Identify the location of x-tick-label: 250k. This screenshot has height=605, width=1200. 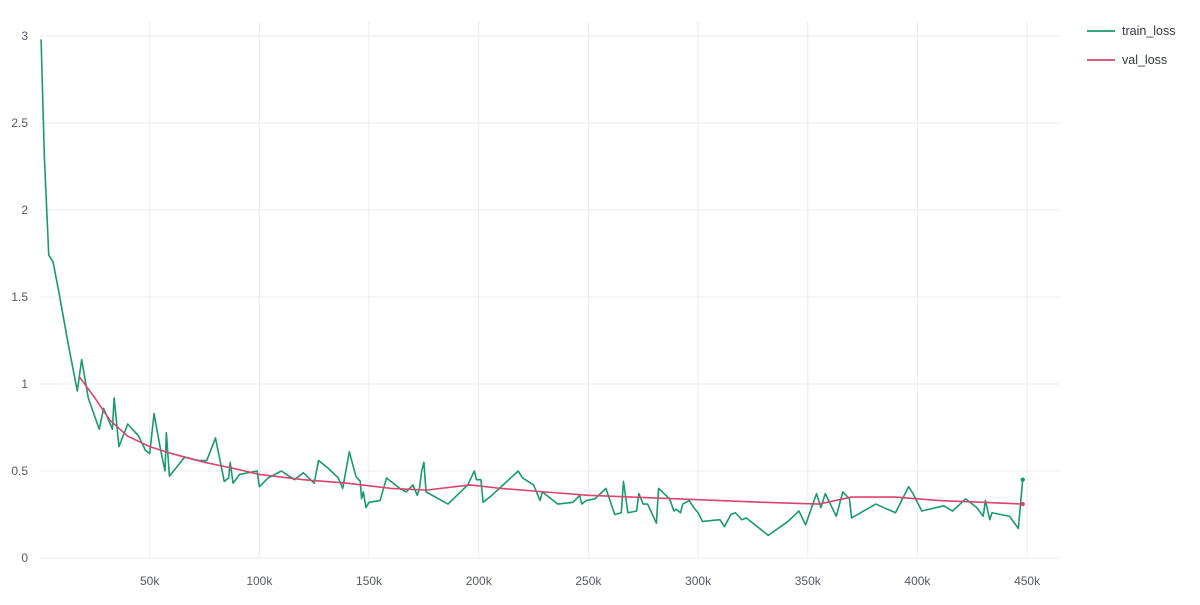
(588, 581).